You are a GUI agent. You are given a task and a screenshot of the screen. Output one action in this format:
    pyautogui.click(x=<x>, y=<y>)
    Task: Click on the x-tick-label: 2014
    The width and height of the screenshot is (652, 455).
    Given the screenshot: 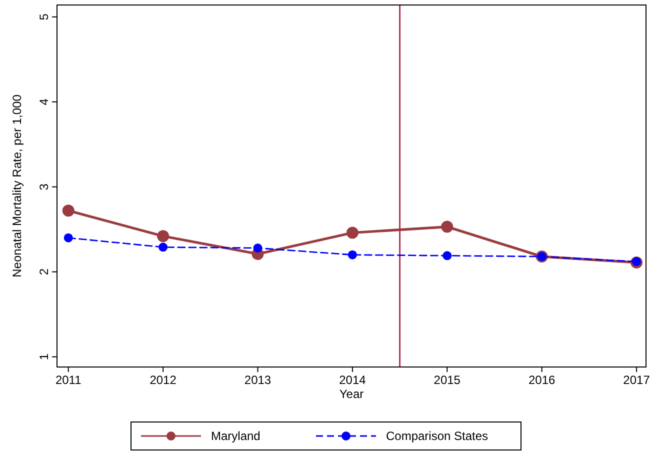 What is the action you would take?
    pyautogui.click(x=352, y=380)
    